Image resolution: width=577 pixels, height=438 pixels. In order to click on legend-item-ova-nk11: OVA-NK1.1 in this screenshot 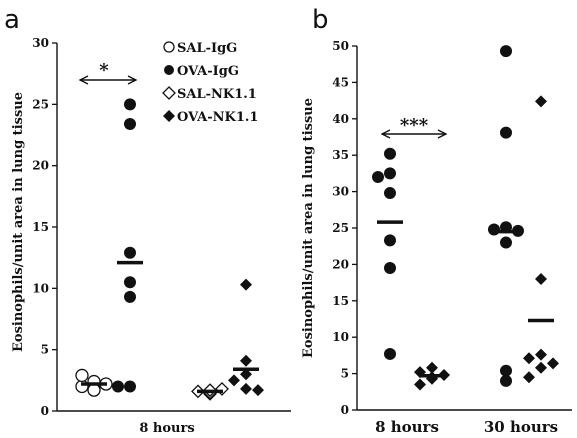, I will do `click(210, 117)`.